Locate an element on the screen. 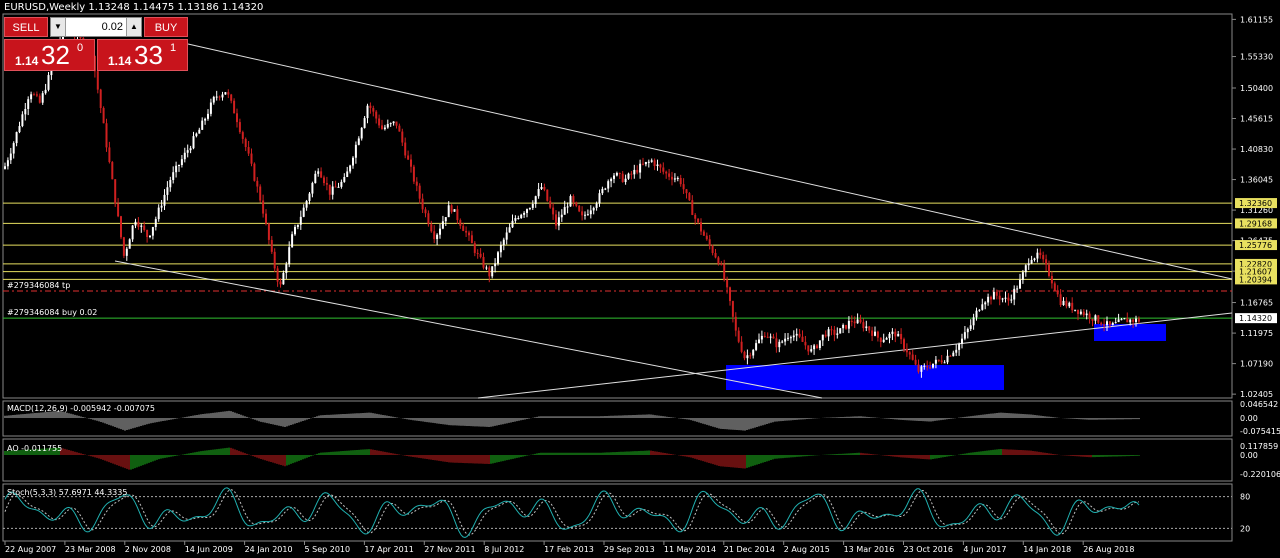  sell-price-button: 1.14 32 0 is located at coordinates (49, 55).